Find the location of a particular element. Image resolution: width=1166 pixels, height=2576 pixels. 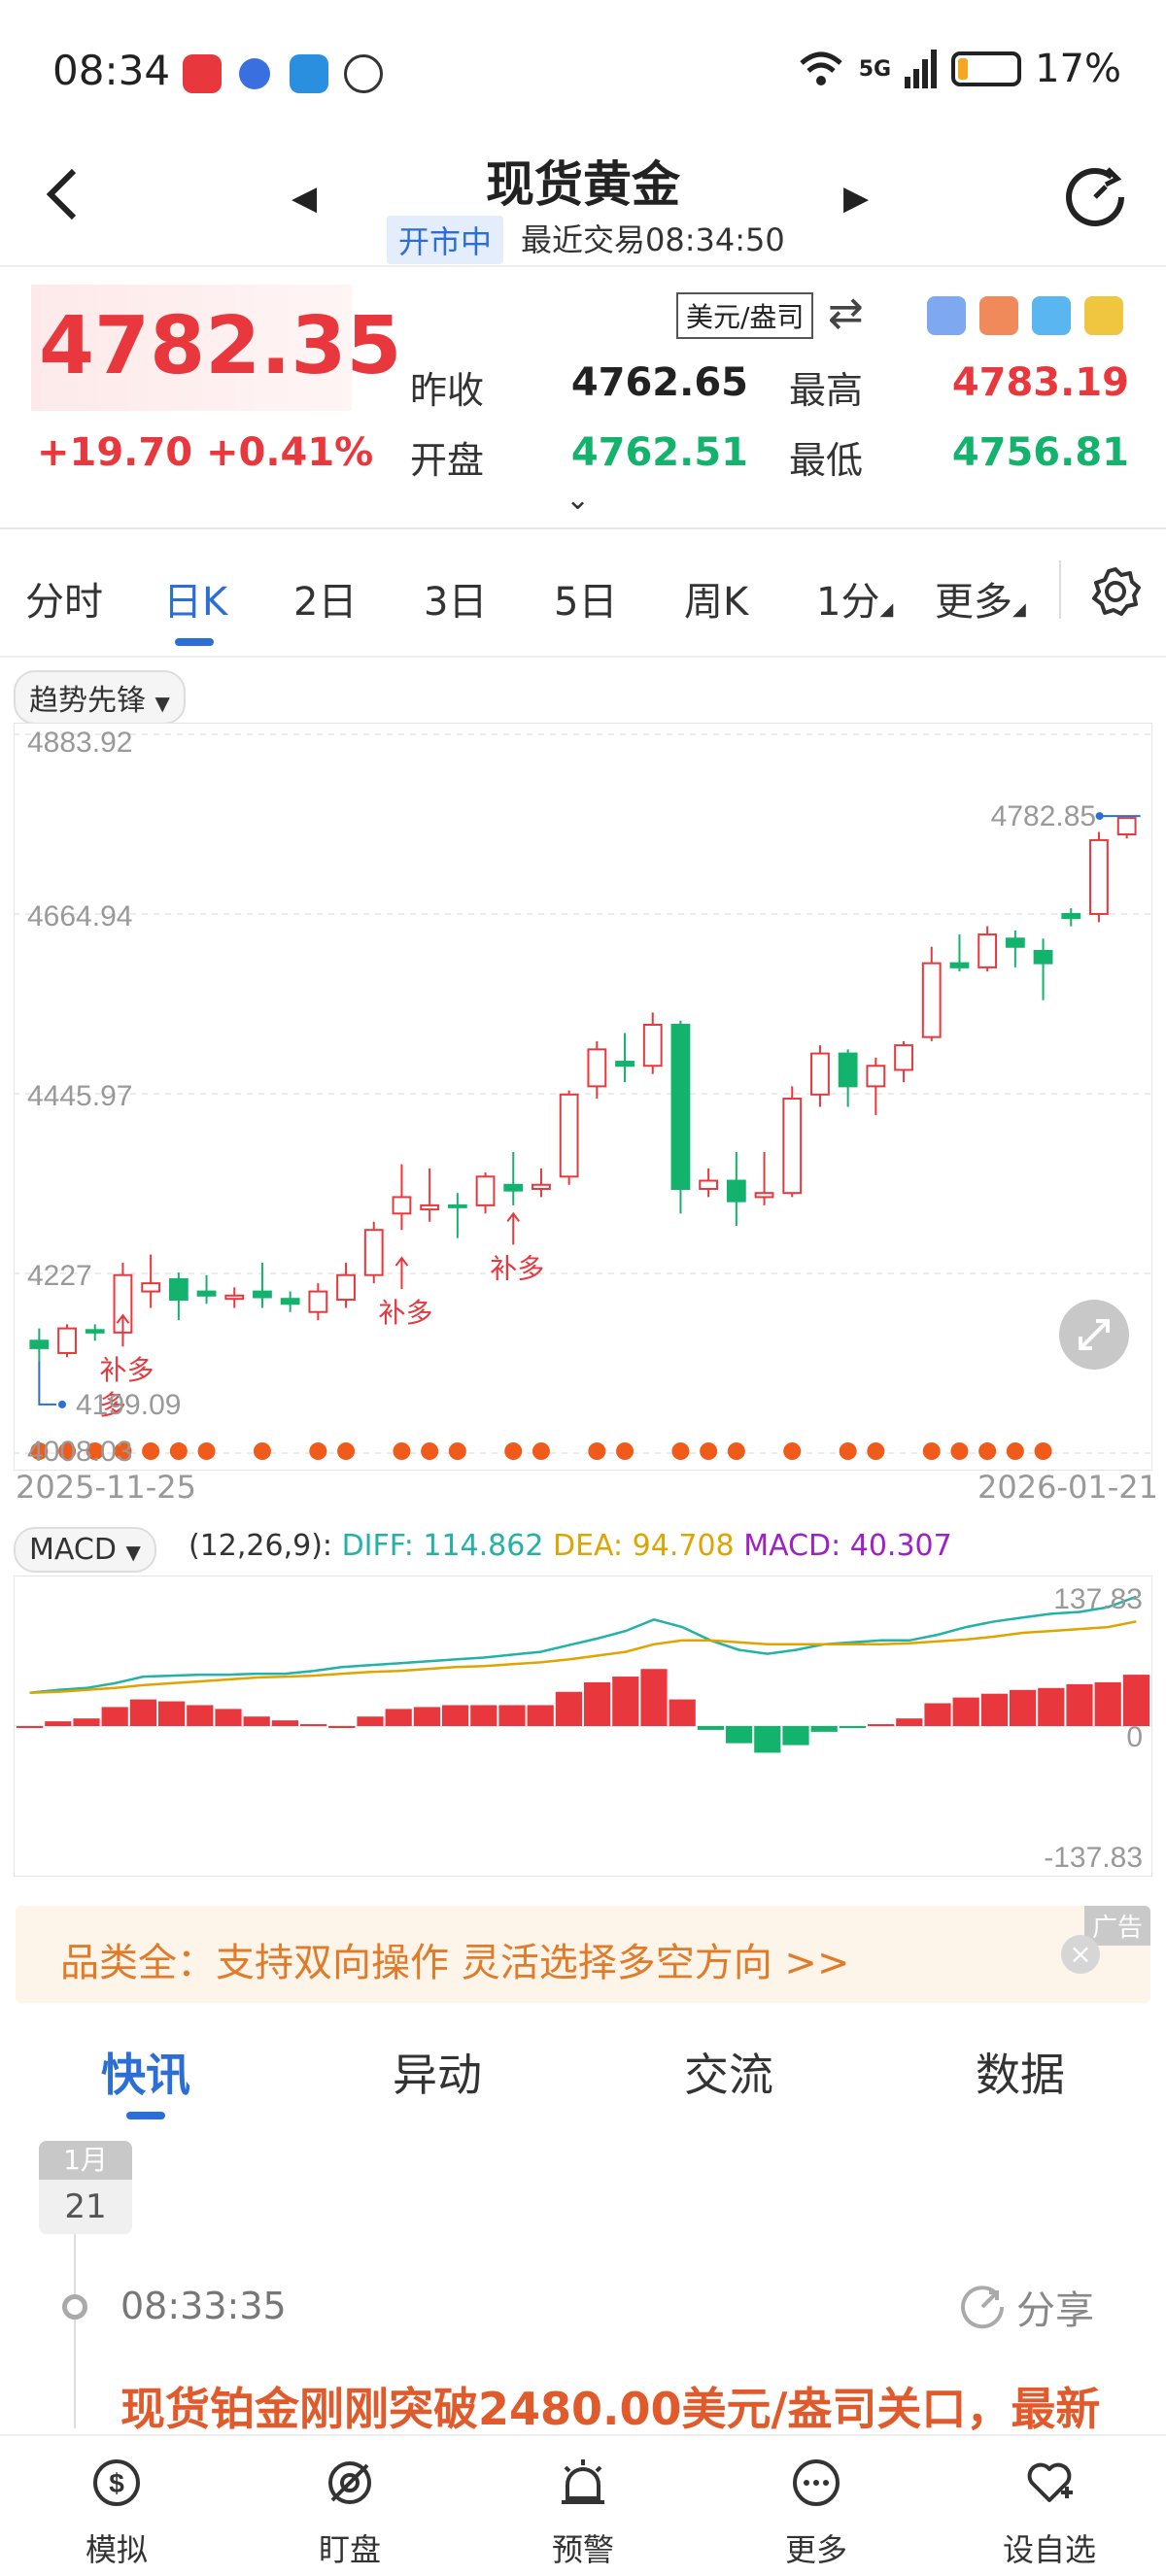

lighthouse-tool-icon is located at coordinates (998, 315).